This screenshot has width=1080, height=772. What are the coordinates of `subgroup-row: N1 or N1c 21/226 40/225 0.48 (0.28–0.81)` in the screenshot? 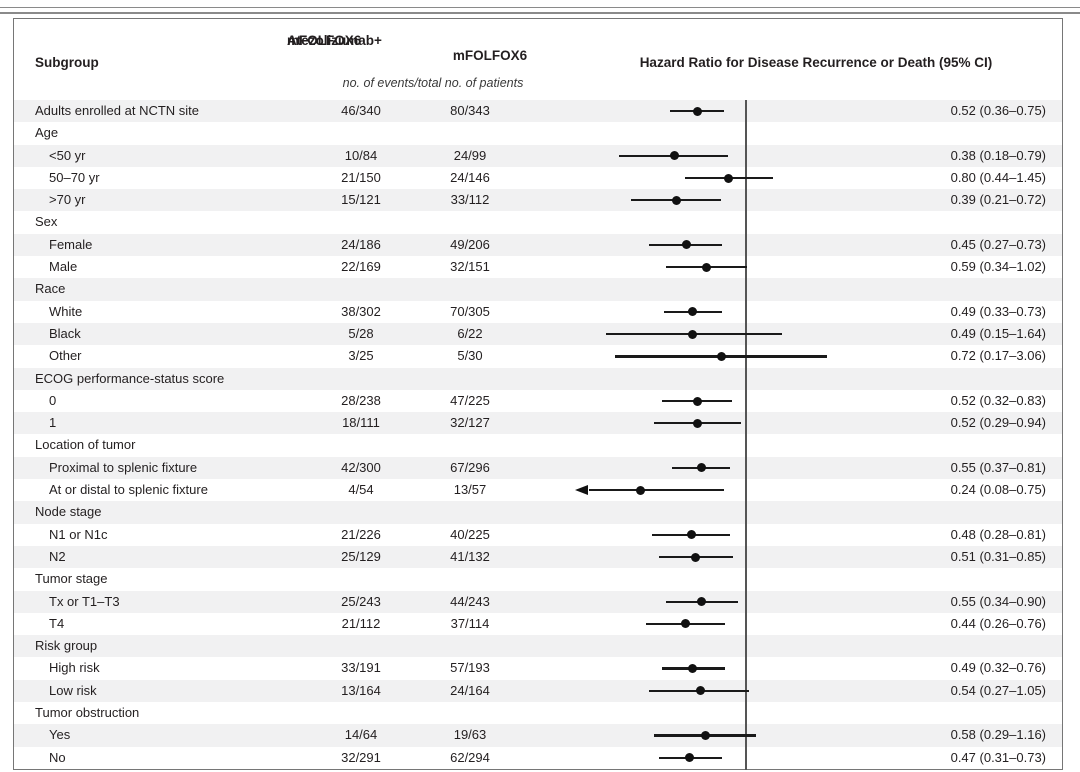 It's located at (538, 535).